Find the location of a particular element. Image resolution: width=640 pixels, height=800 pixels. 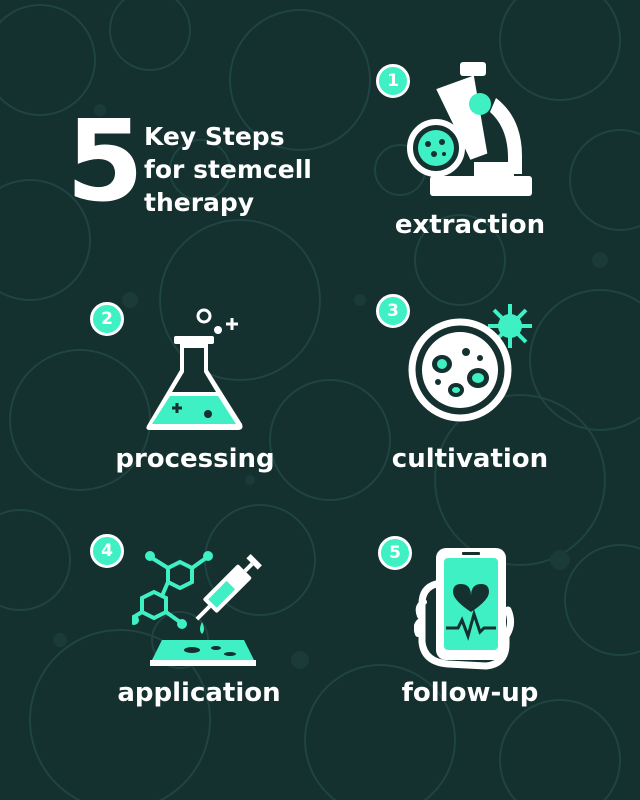

microscope-icon is located at coordinates (469, 129).